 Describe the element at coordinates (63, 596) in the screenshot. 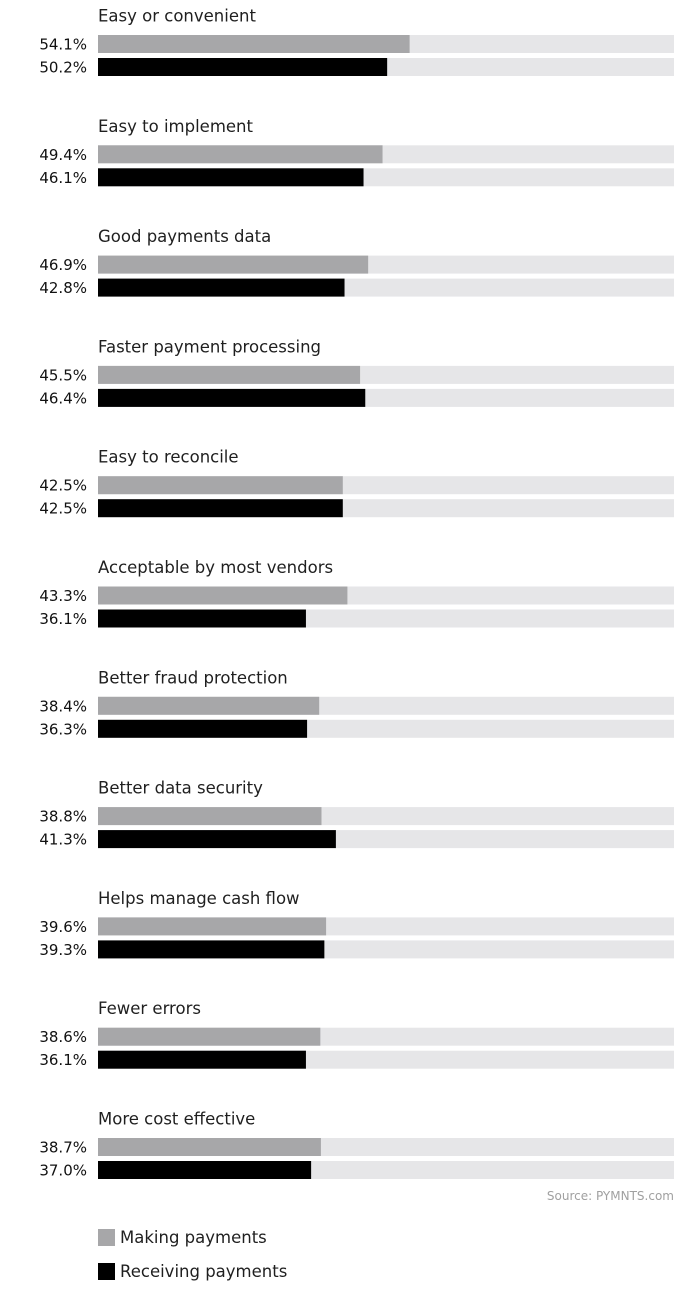

I see `value-label-making-payments: 43.3%` at that location.